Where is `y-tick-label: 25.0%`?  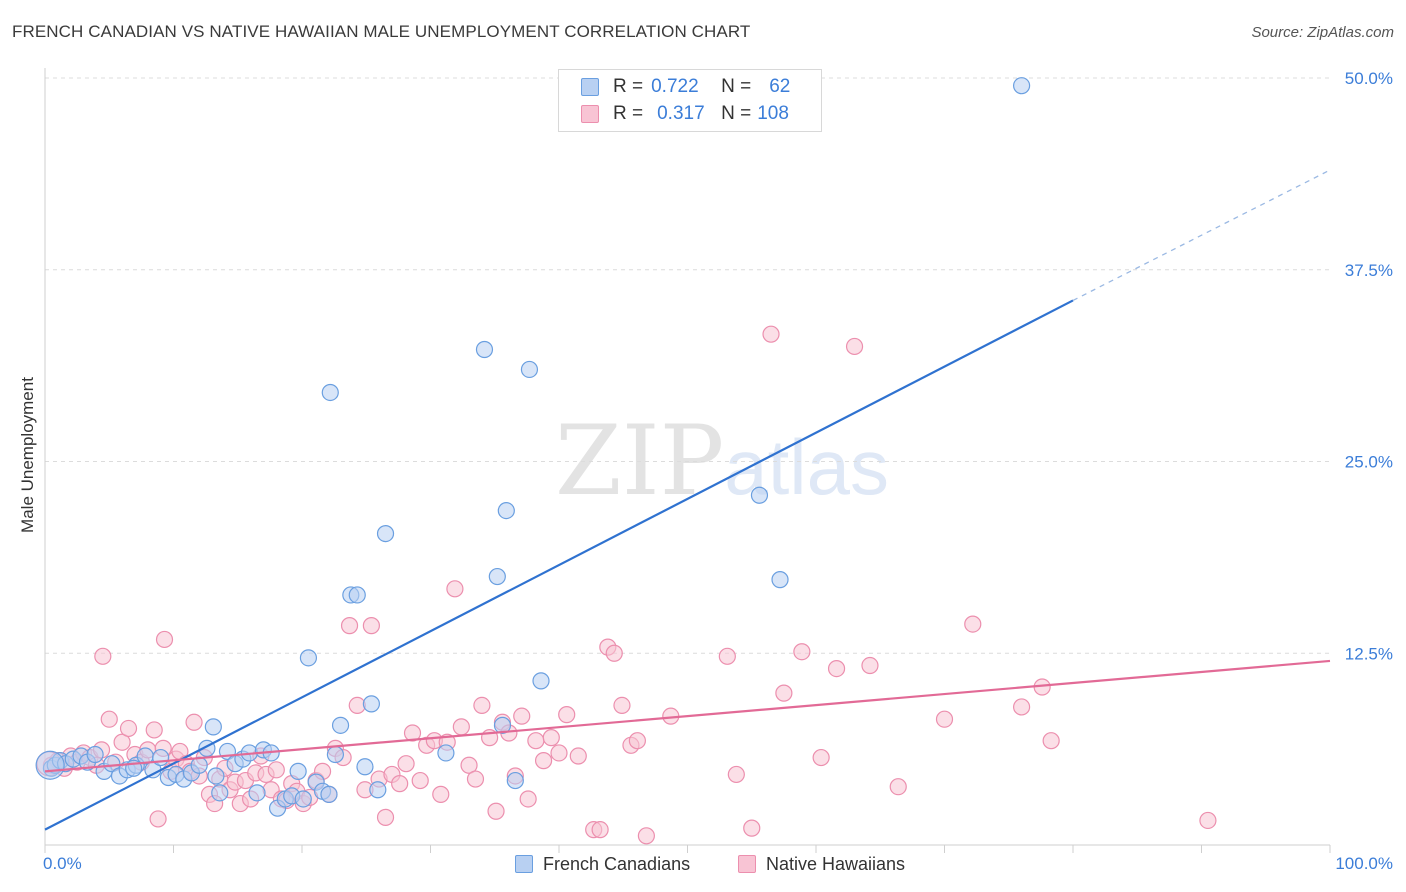 y-tick-label: 25.0% is located at coordinates (1369, 462).